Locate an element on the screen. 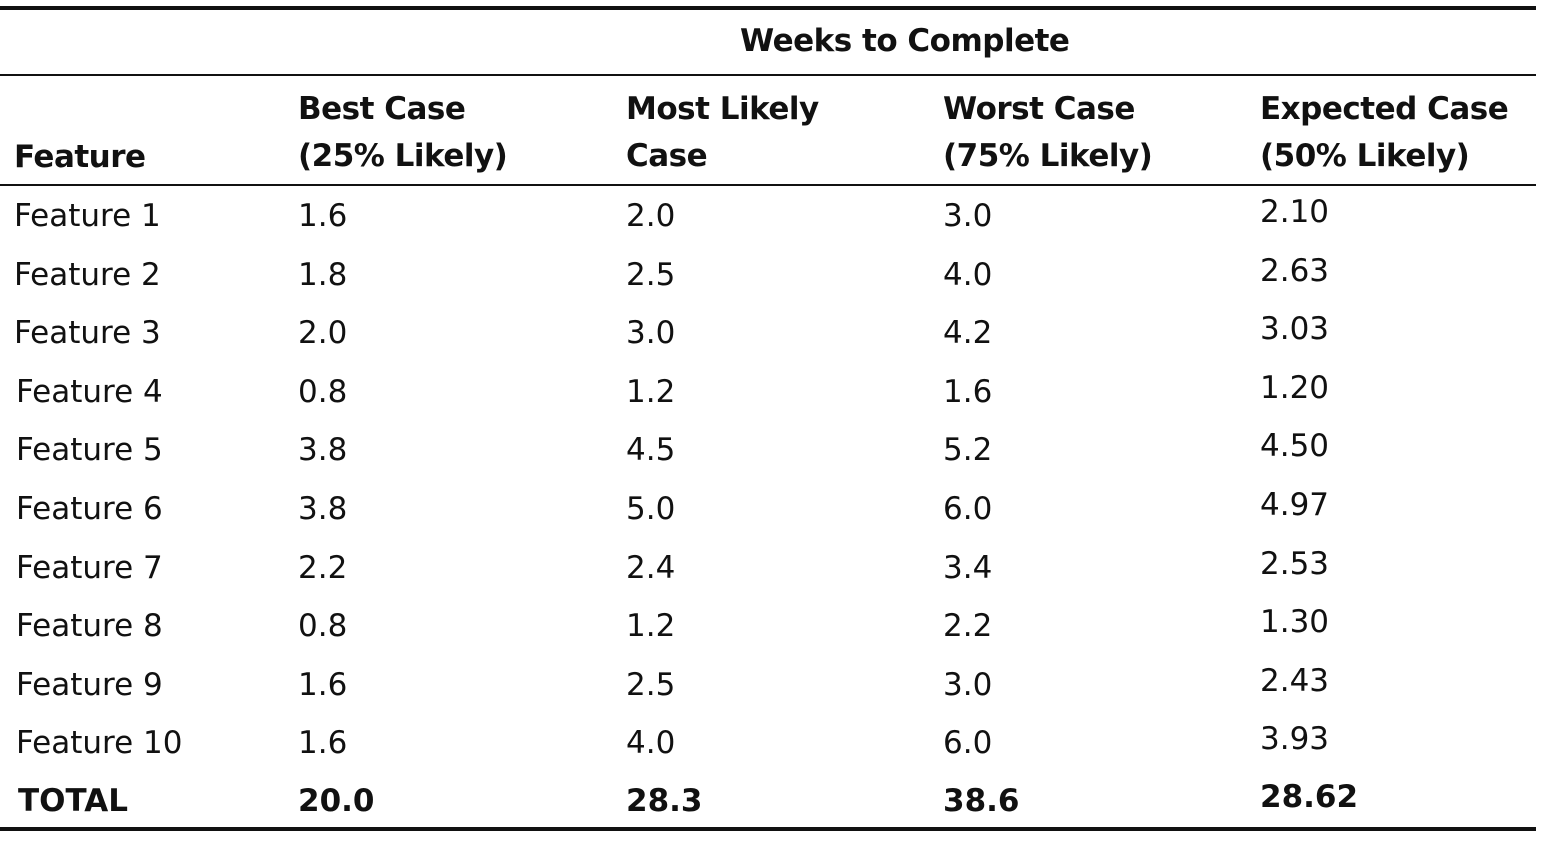 Image resolution: width=1548 pixels, height=844 pixels. cell-expected-case: 2.53 is located at coordinates (1295, 563).